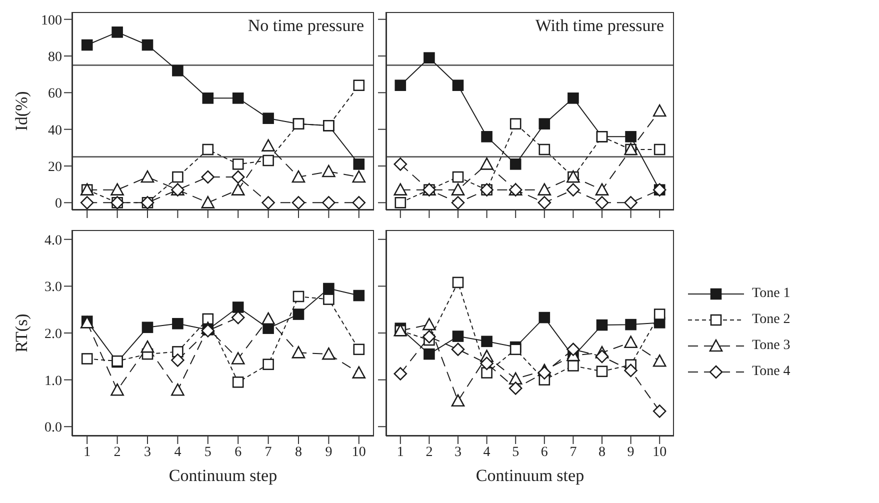  What do you see at coordinates (53, 428) in the screenshot?
I see `y-tick-label: 0.0` at bounding box center [53, 428].